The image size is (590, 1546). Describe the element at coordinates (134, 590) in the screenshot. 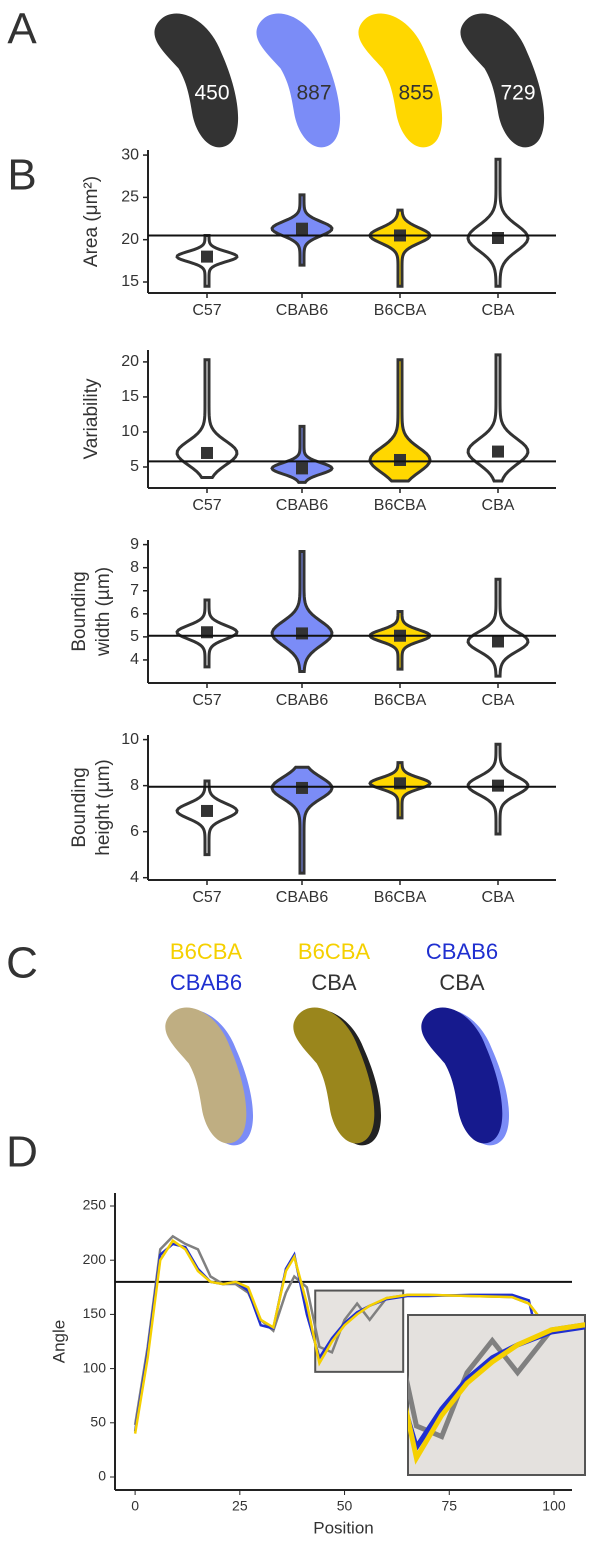

I see `y-tick-label: 7` at that location.